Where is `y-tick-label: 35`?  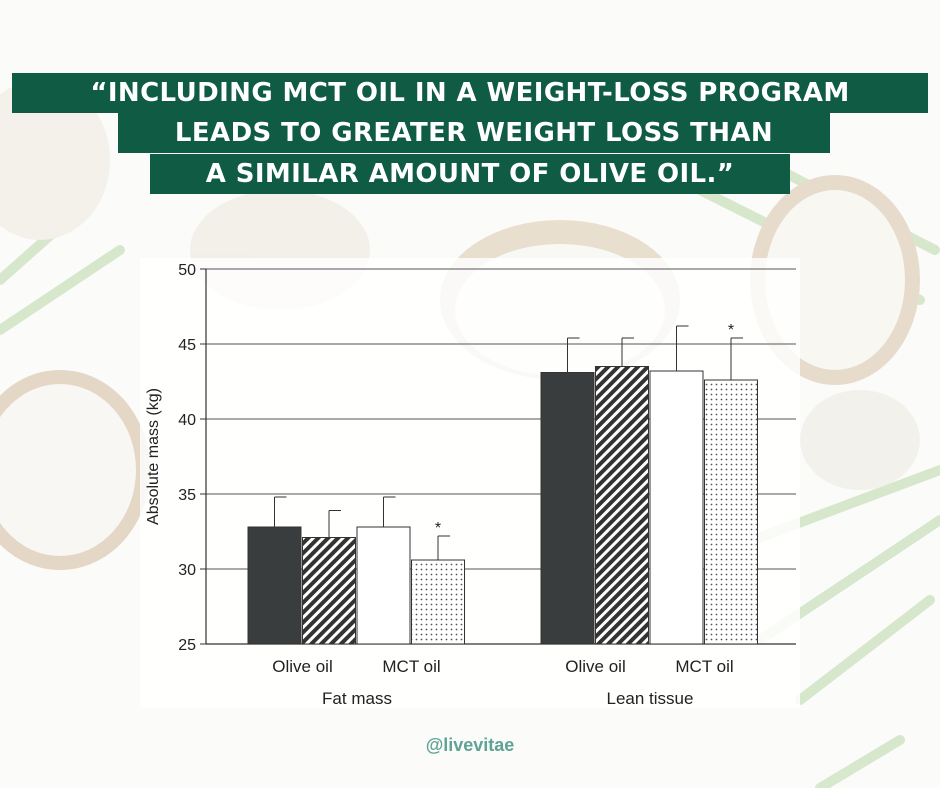
y-tick-label: 35 is located at coordinates (187, 495).